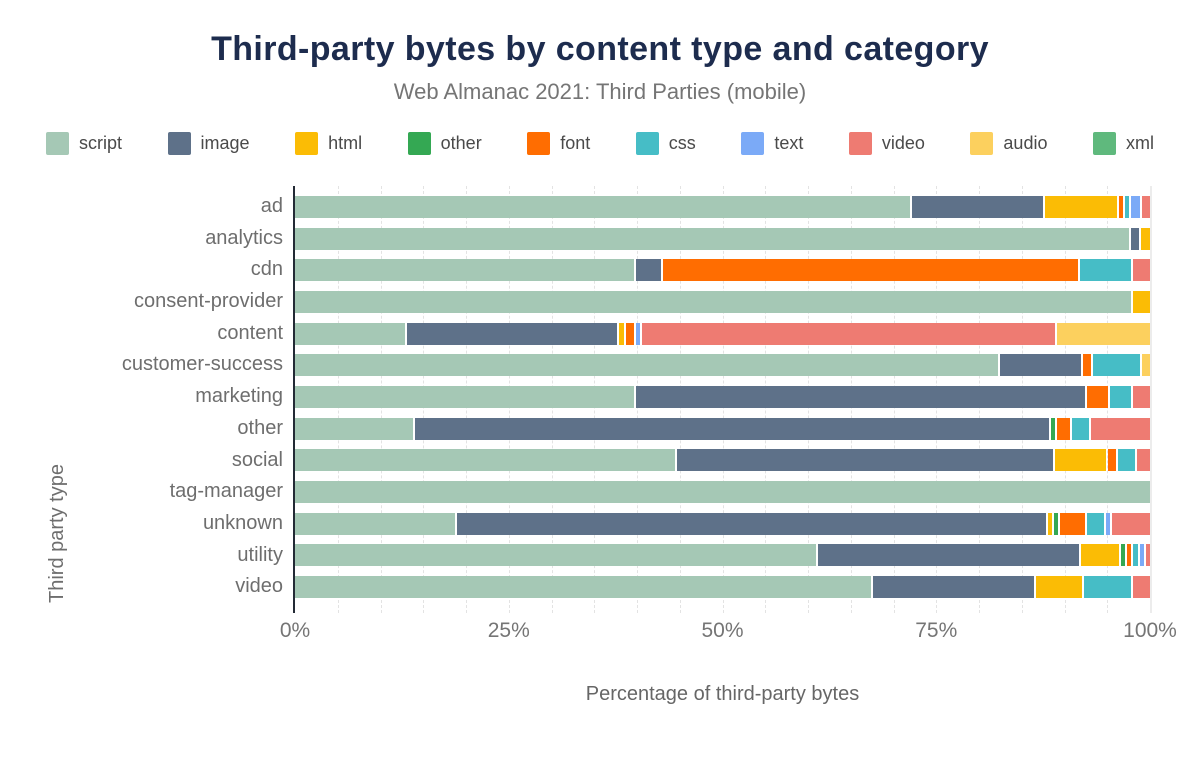  I want to click on stacked-bar-analytics, so click(722, 238).